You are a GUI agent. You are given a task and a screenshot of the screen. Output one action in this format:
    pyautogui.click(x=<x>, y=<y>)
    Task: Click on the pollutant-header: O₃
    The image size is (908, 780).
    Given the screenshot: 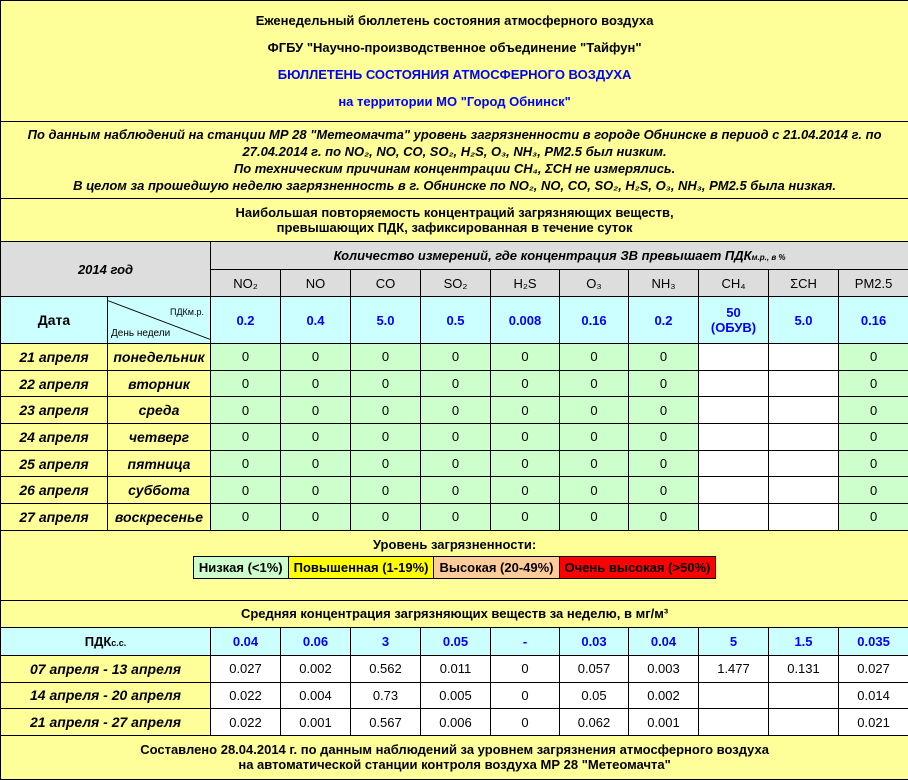 What is the action you would take?
    pyautogui.click(x=594, y=283)
    